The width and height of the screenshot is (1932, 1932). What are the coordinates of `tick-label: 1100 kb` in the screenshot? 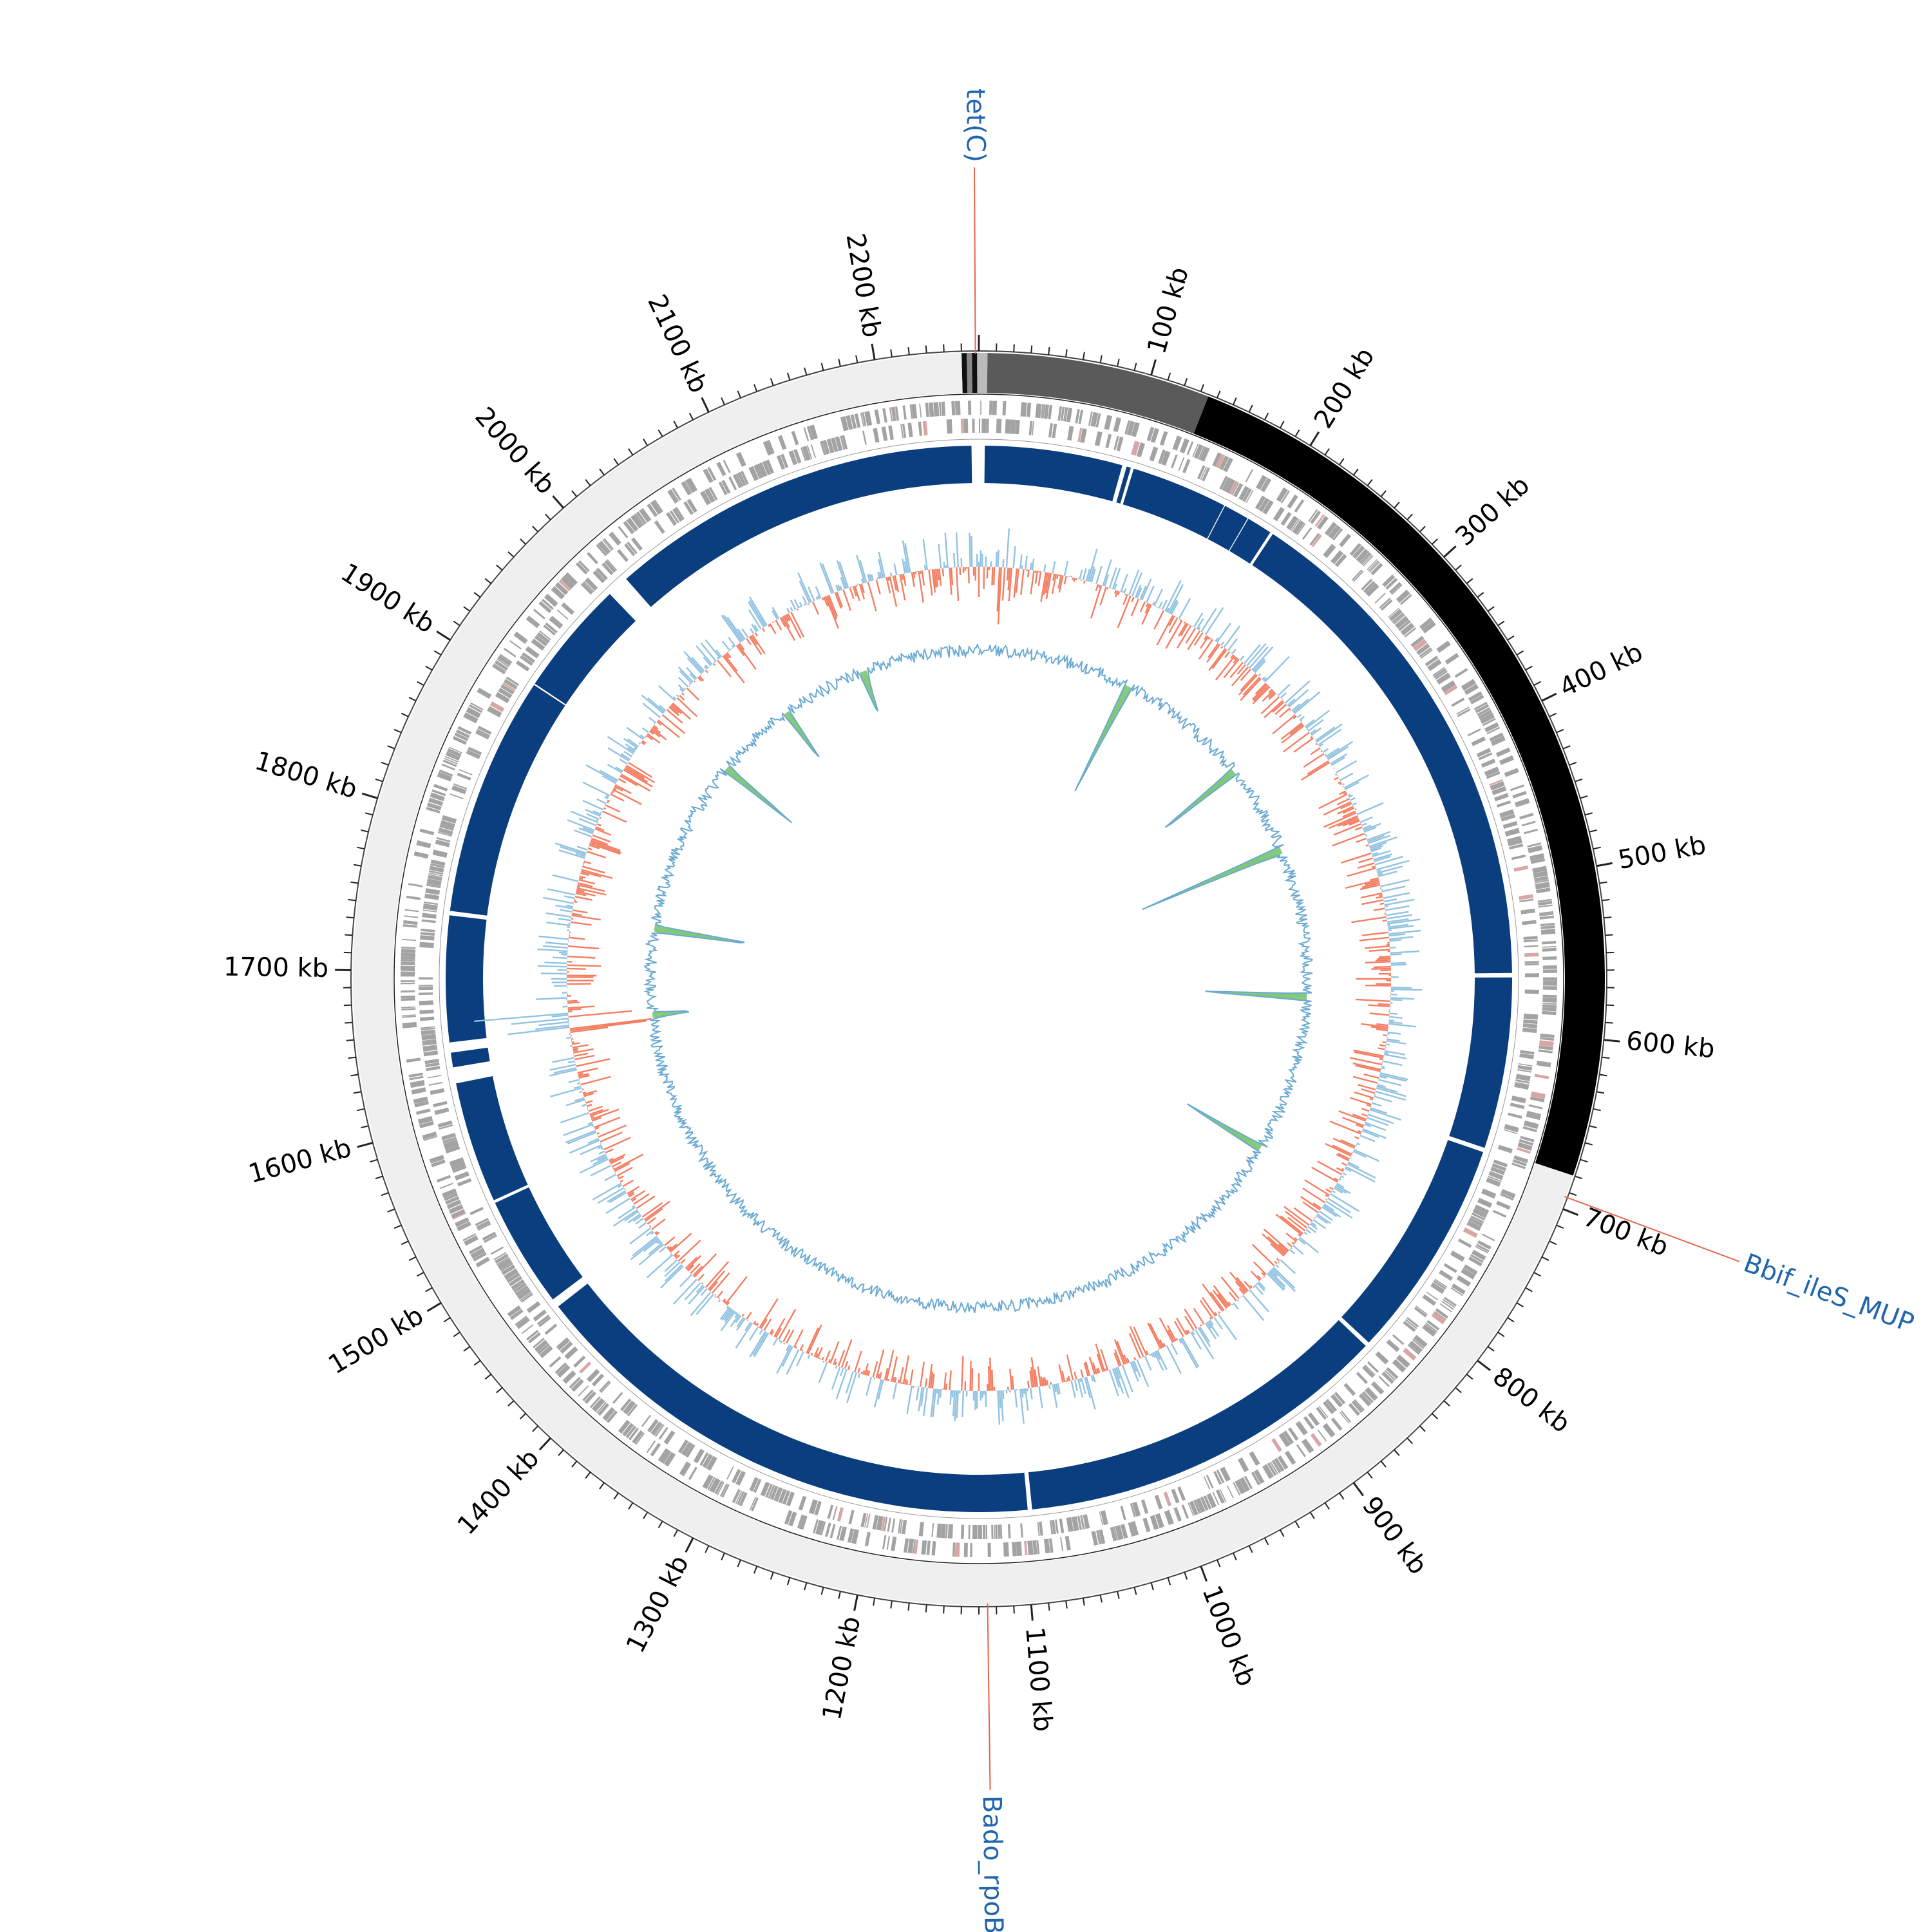 It's located at (1038, 1678).